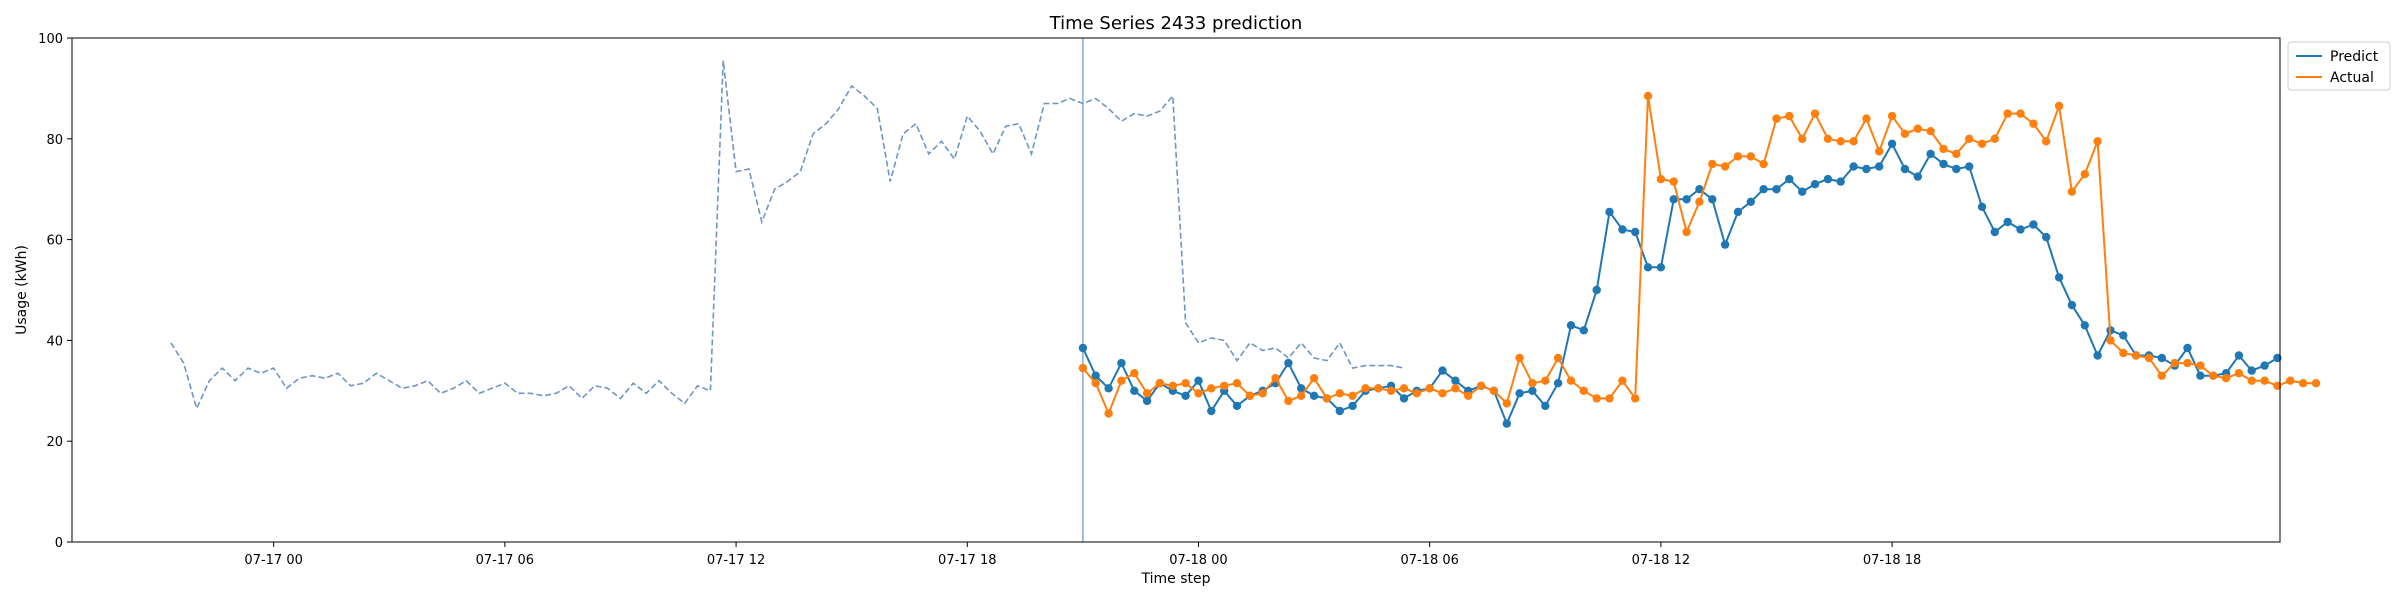 The width and height of the screenshot is (2400, 600). I want to click on x-tick-label: 07-17 00, so click(273, 560).